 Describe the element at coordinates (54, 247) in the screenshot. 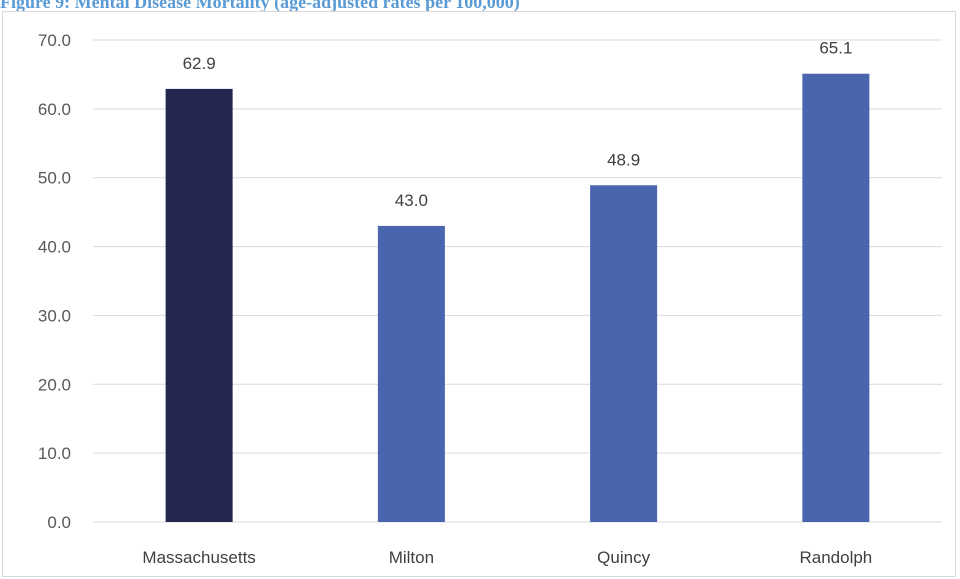

I see `y-tick-label: 40.0` at that location.